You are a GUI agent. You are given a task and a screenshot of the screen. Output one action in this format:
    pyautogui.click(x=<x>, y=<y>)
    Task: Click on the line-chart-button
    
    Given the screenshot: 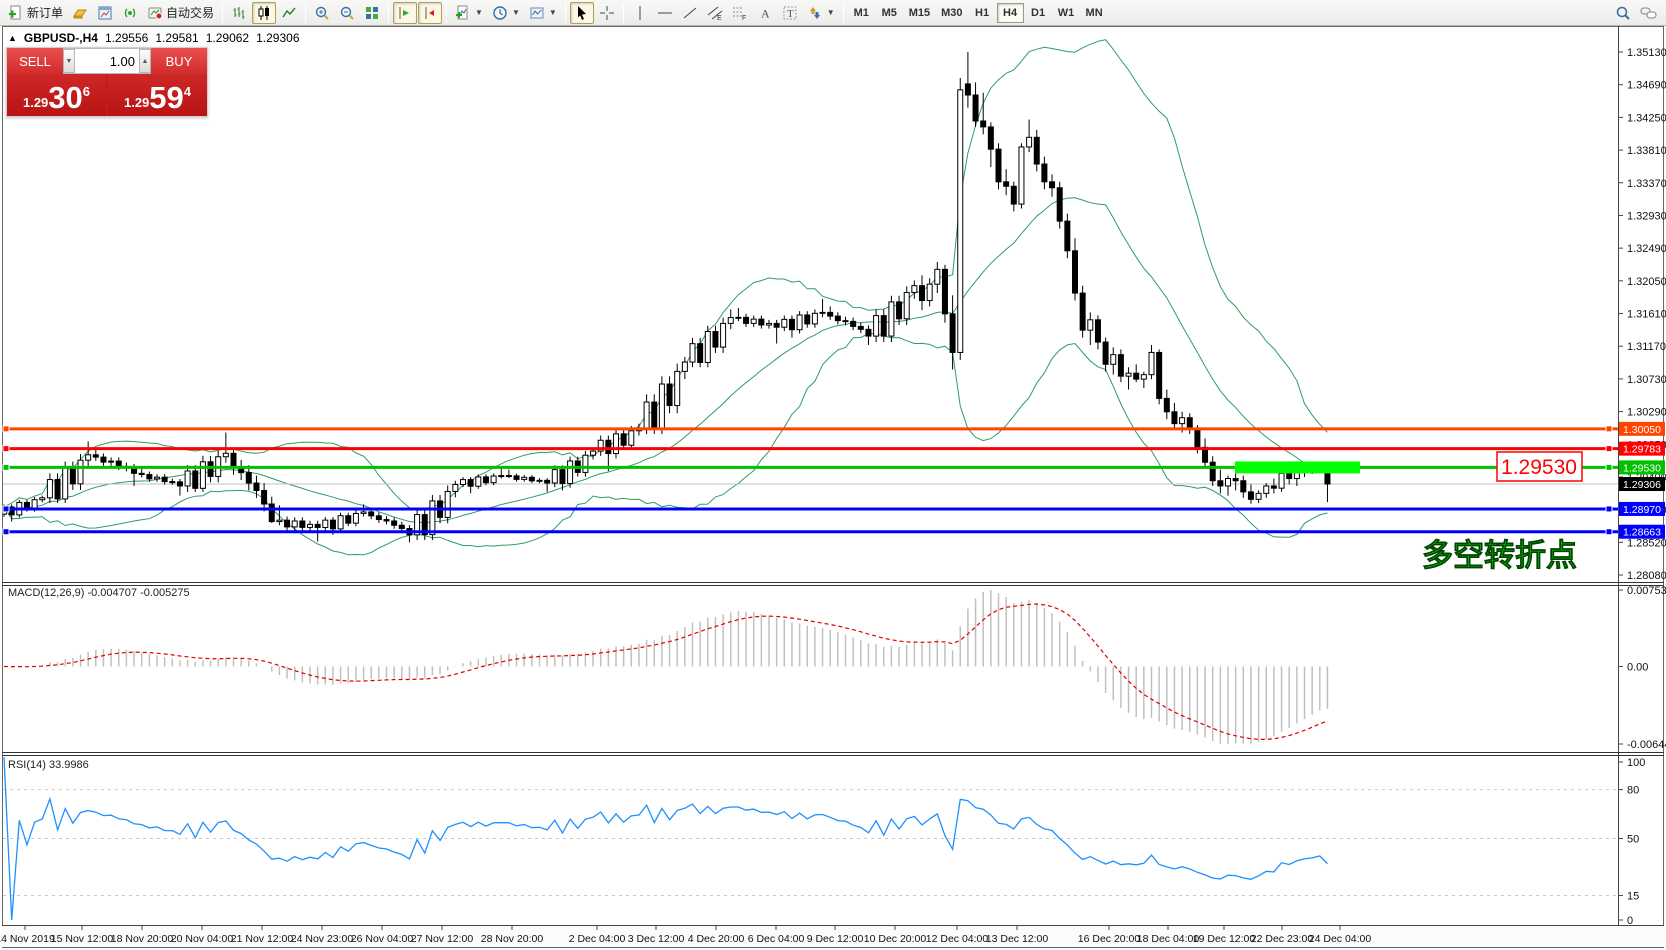 What is the action you would take?
    pyautogui.click(x=289, y=13)
    